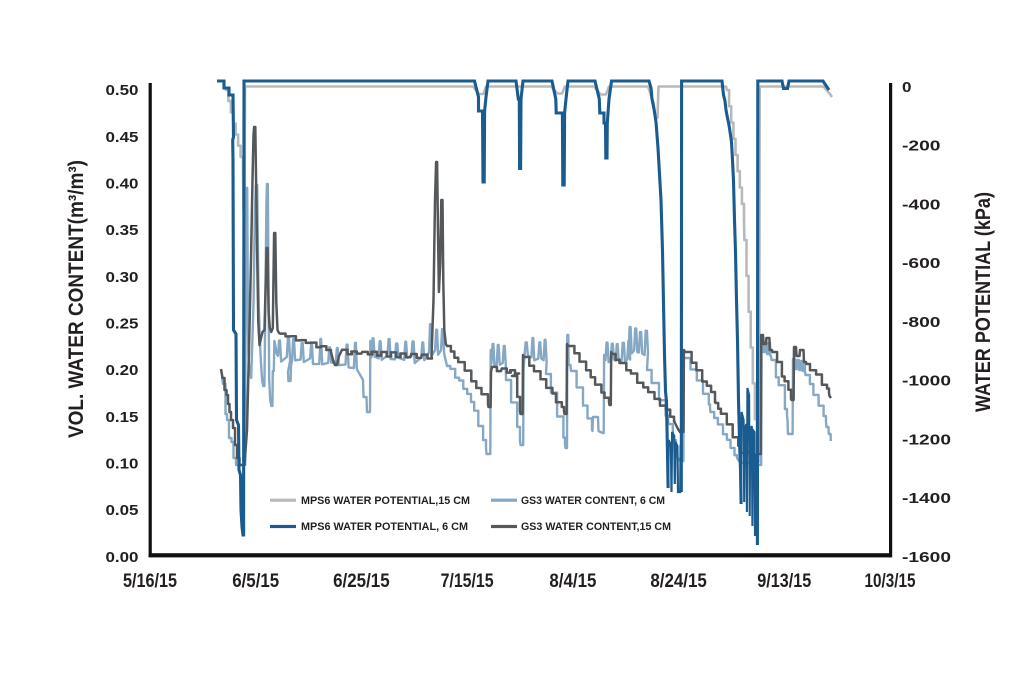 This screenshot has height=680, width=1024. Describe the element at coordinates (926, 382) in the screenshot. I see `svg-text: -1000` at that location.